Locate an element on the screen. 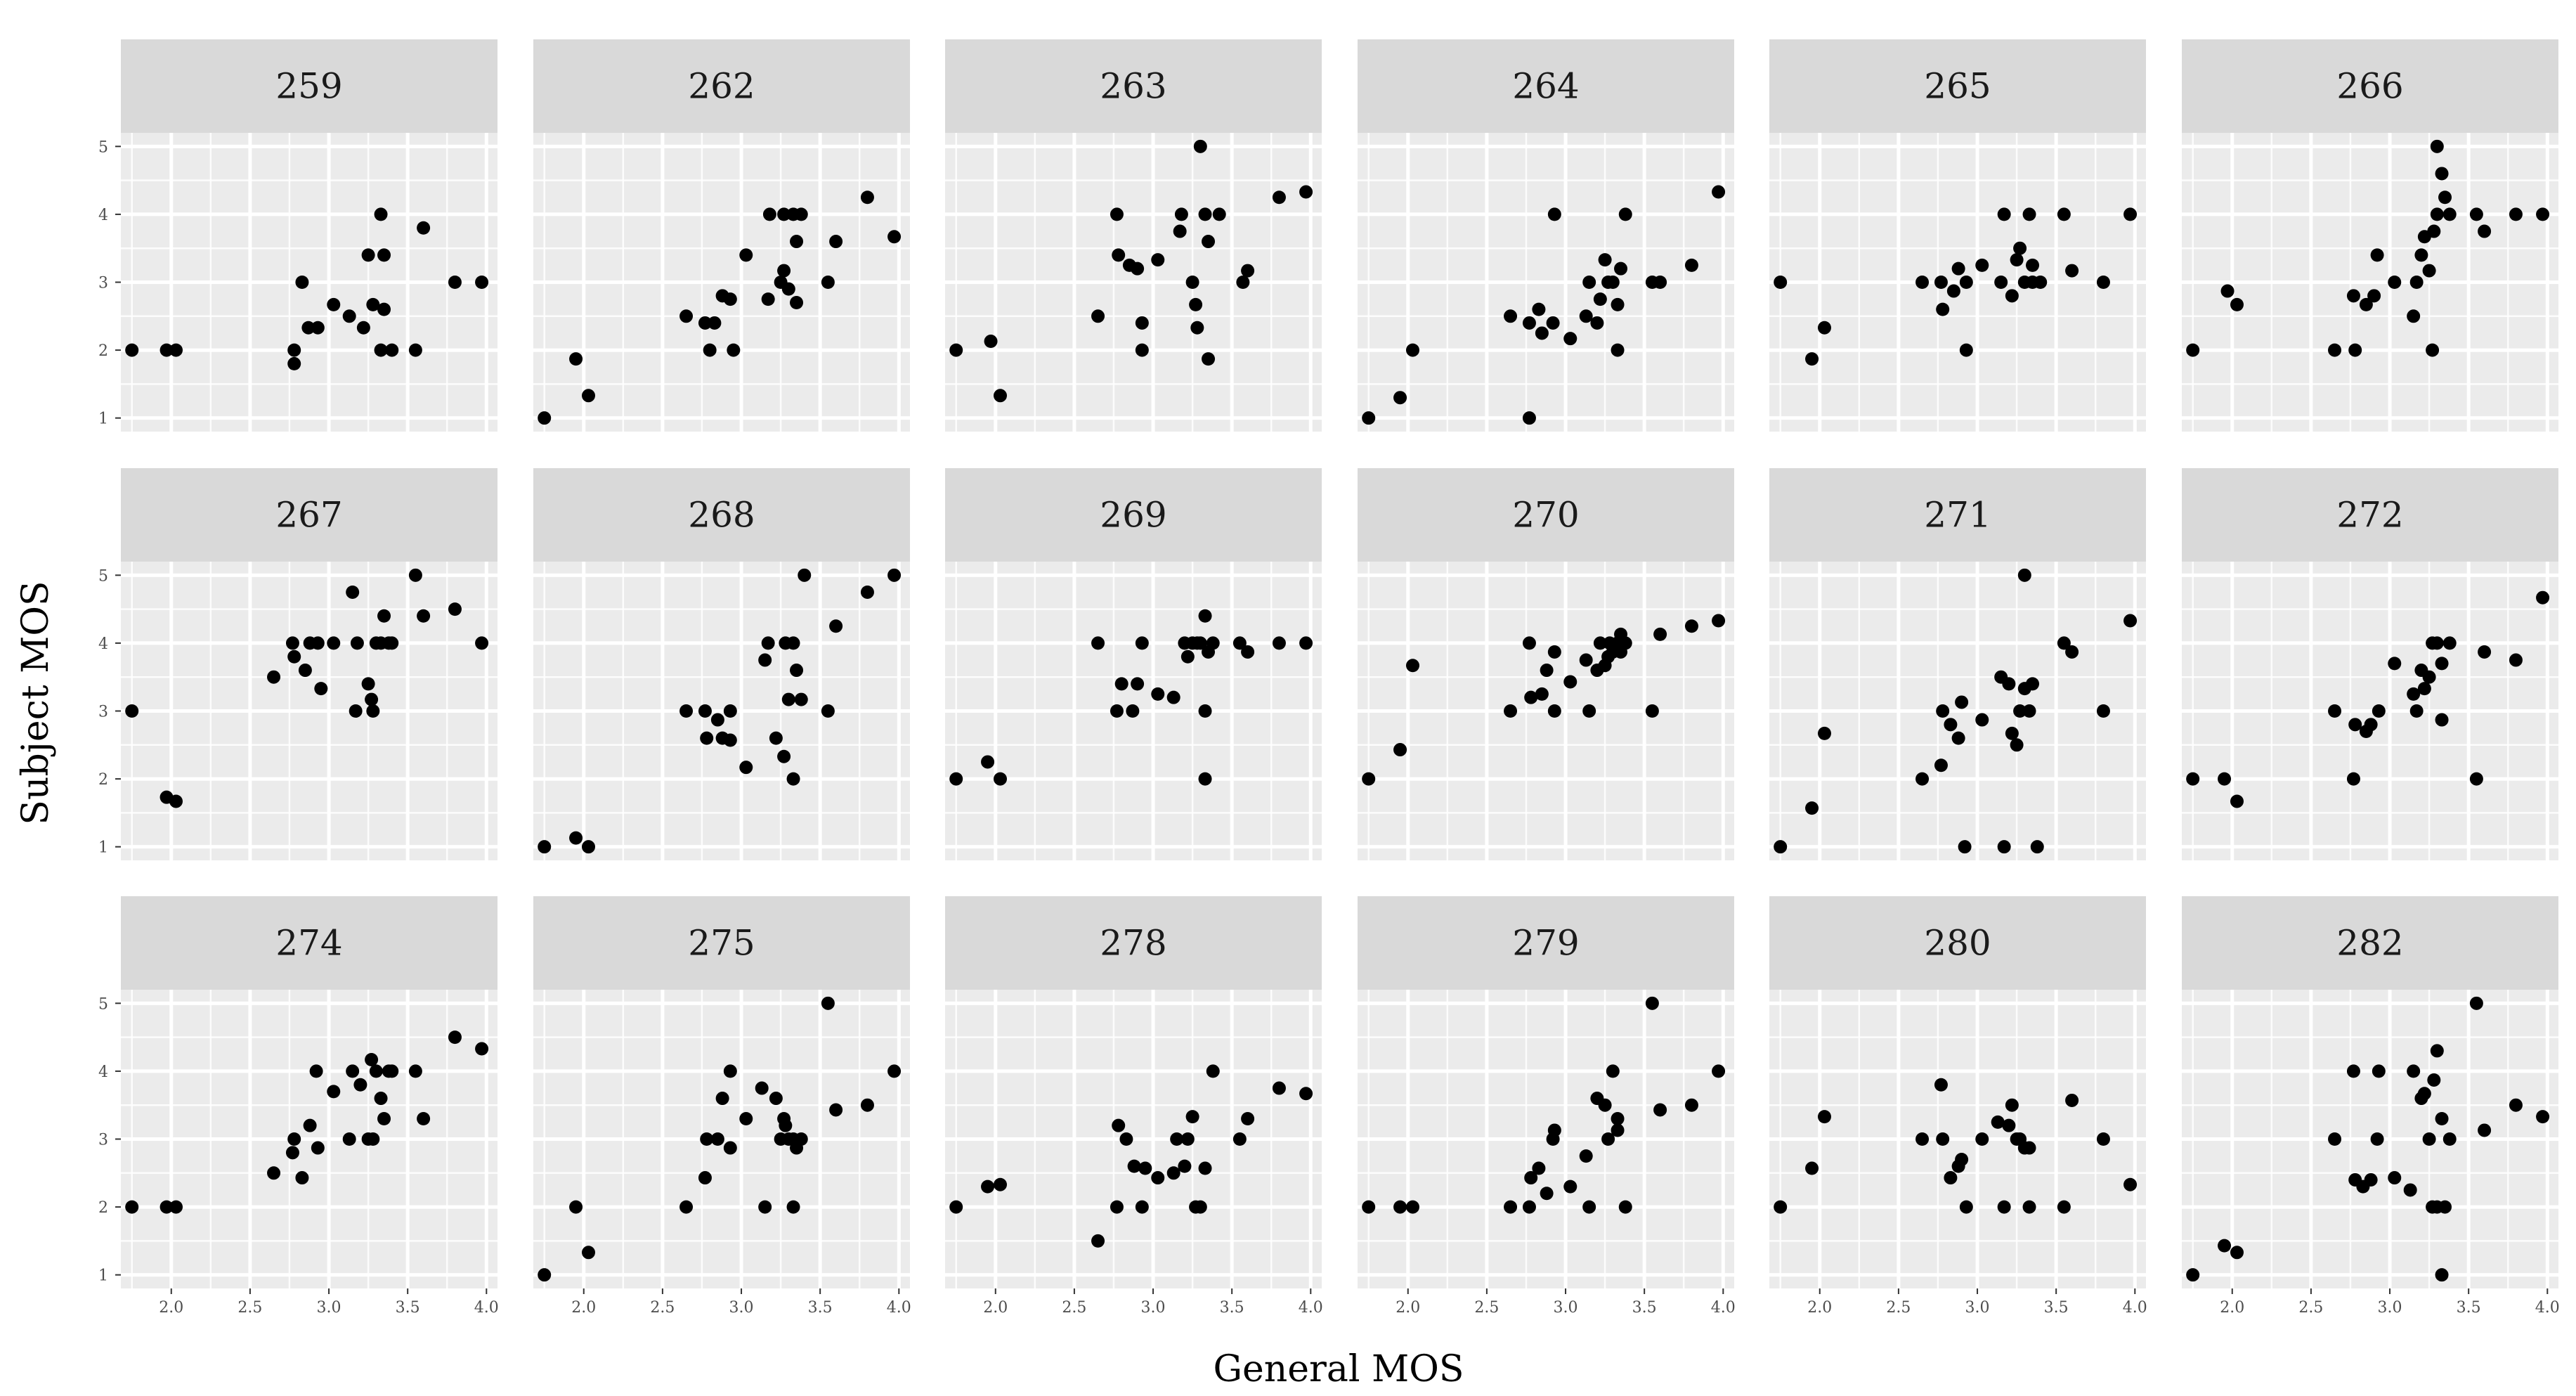  facet-panel: 259 1 2 3 4 5 is located at coordinates (297, 235).